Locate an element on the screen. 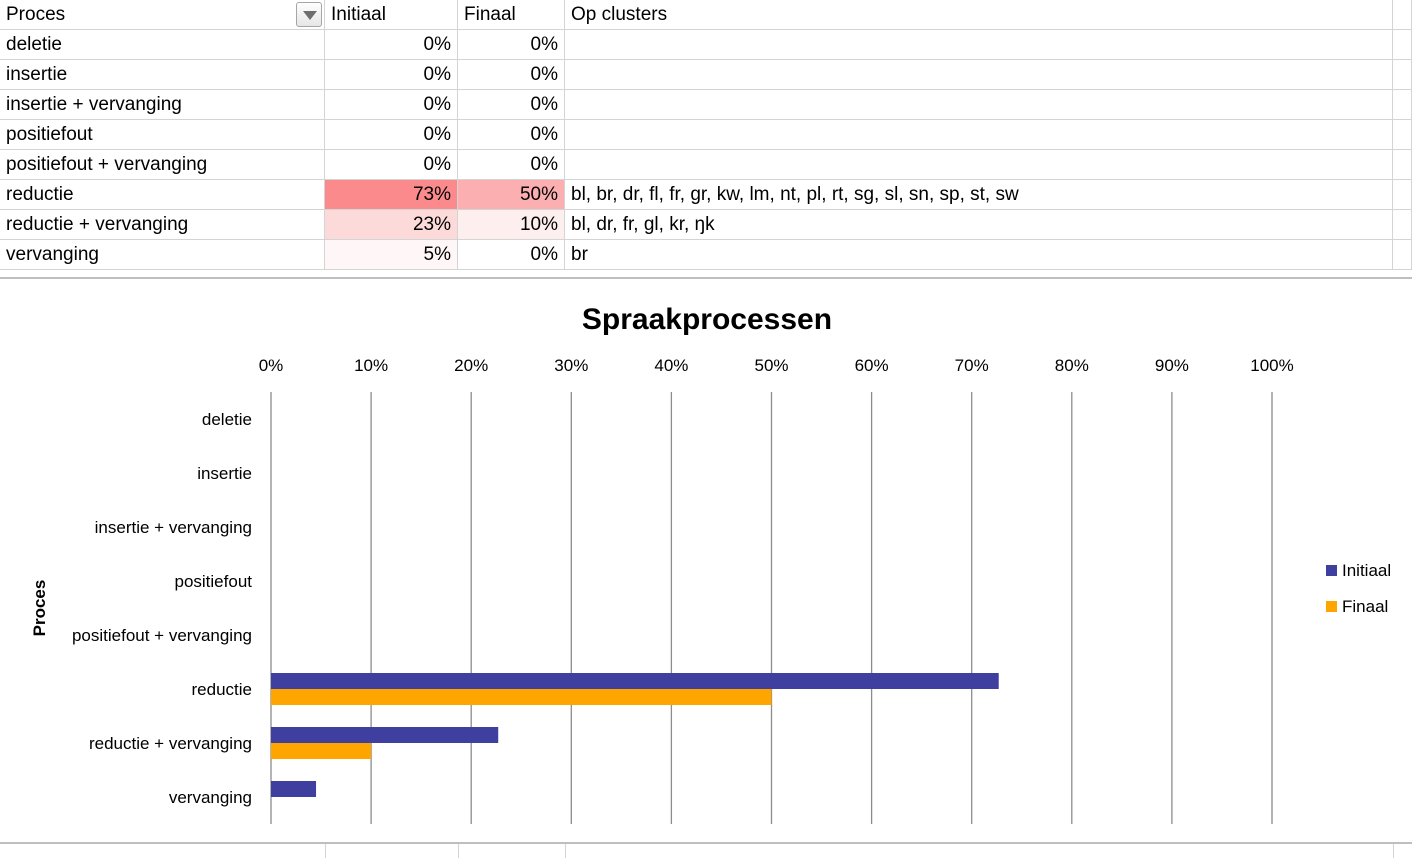 The height and width of the screenshot is (858, 1412). x-tick-label: 70% is located at coordinates (972, 365).